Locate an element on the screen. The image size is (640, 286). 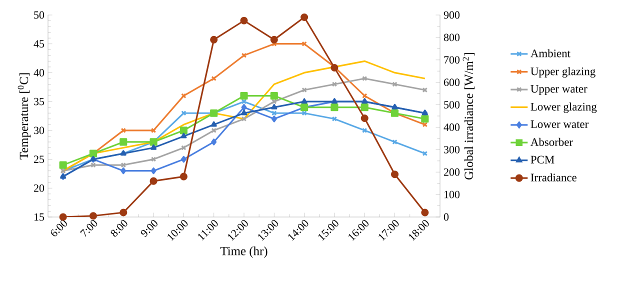
legend-label: Upper water is located at coordinates (559, 90).